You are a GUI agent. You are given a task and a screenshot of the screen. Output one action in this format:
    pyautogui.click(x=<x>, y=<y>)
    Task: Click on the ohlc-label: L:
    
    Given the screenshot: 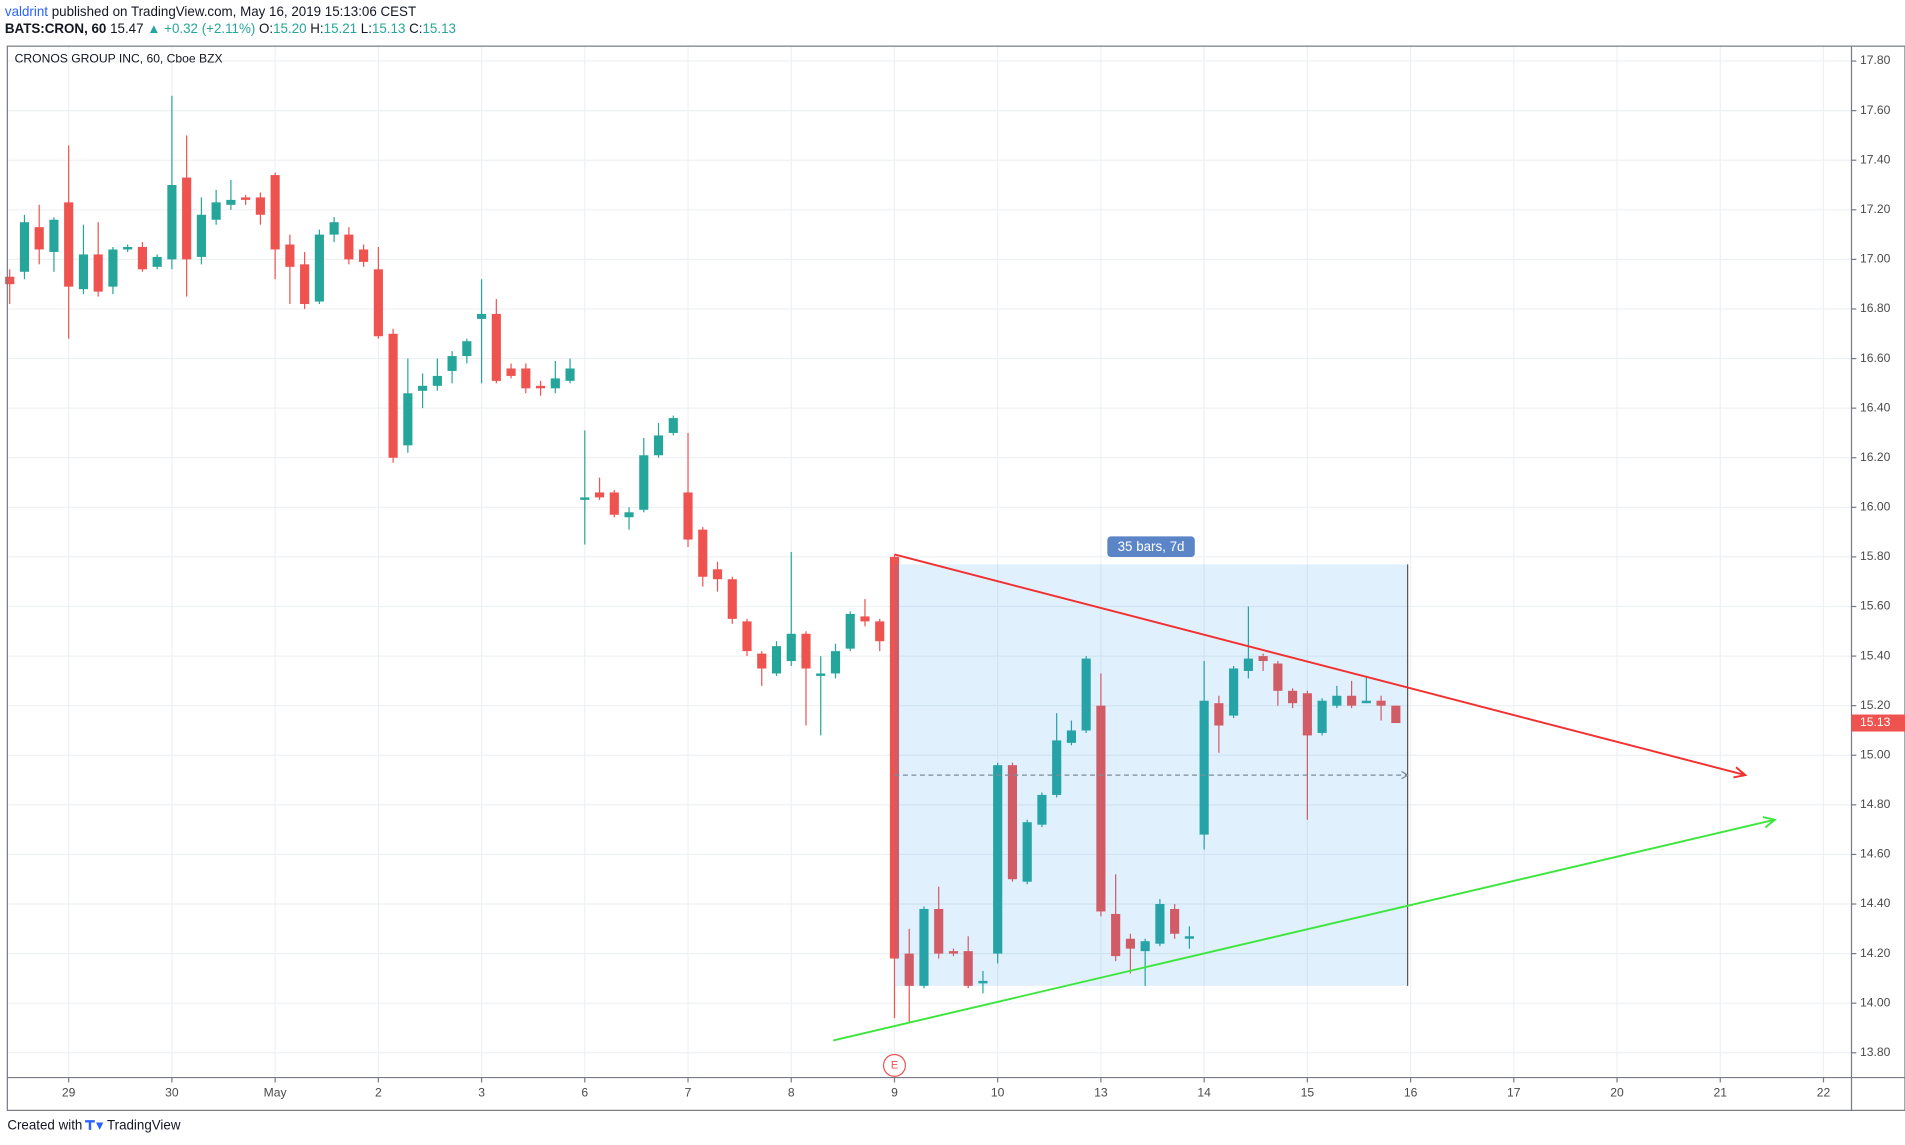 What is the action you would take?
    pyautogui.click(x=366, y=28)
    